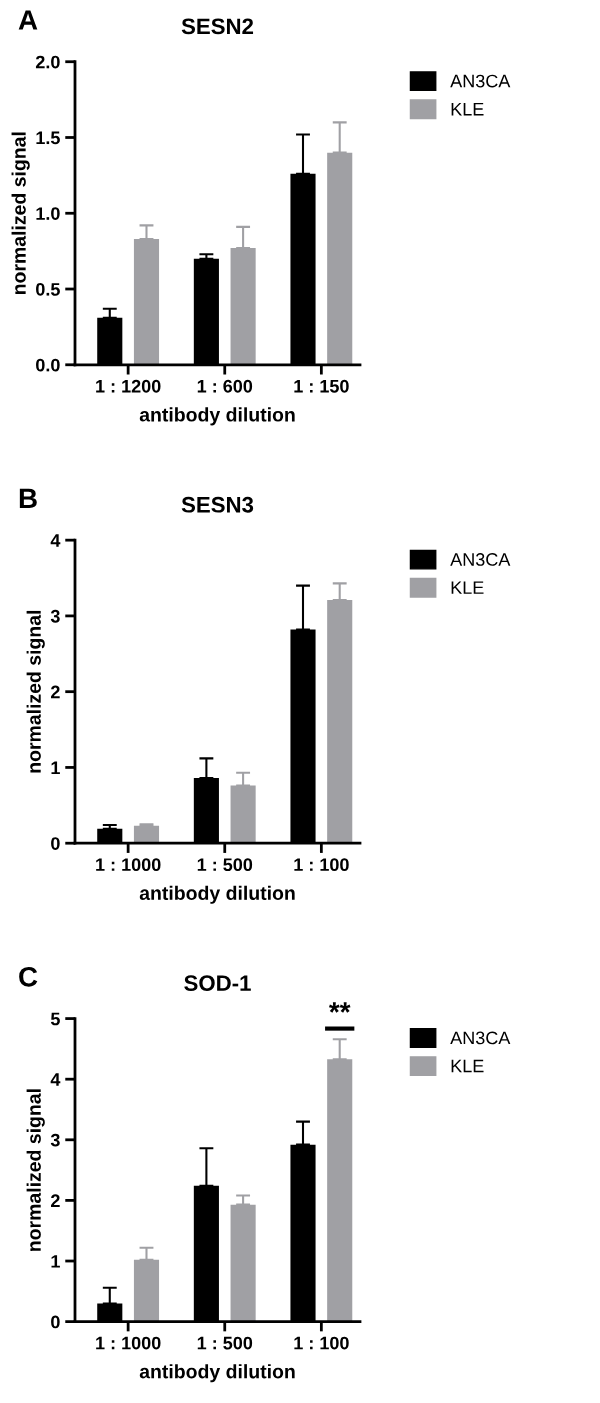  I want to click on text: A, so click(28, 20).